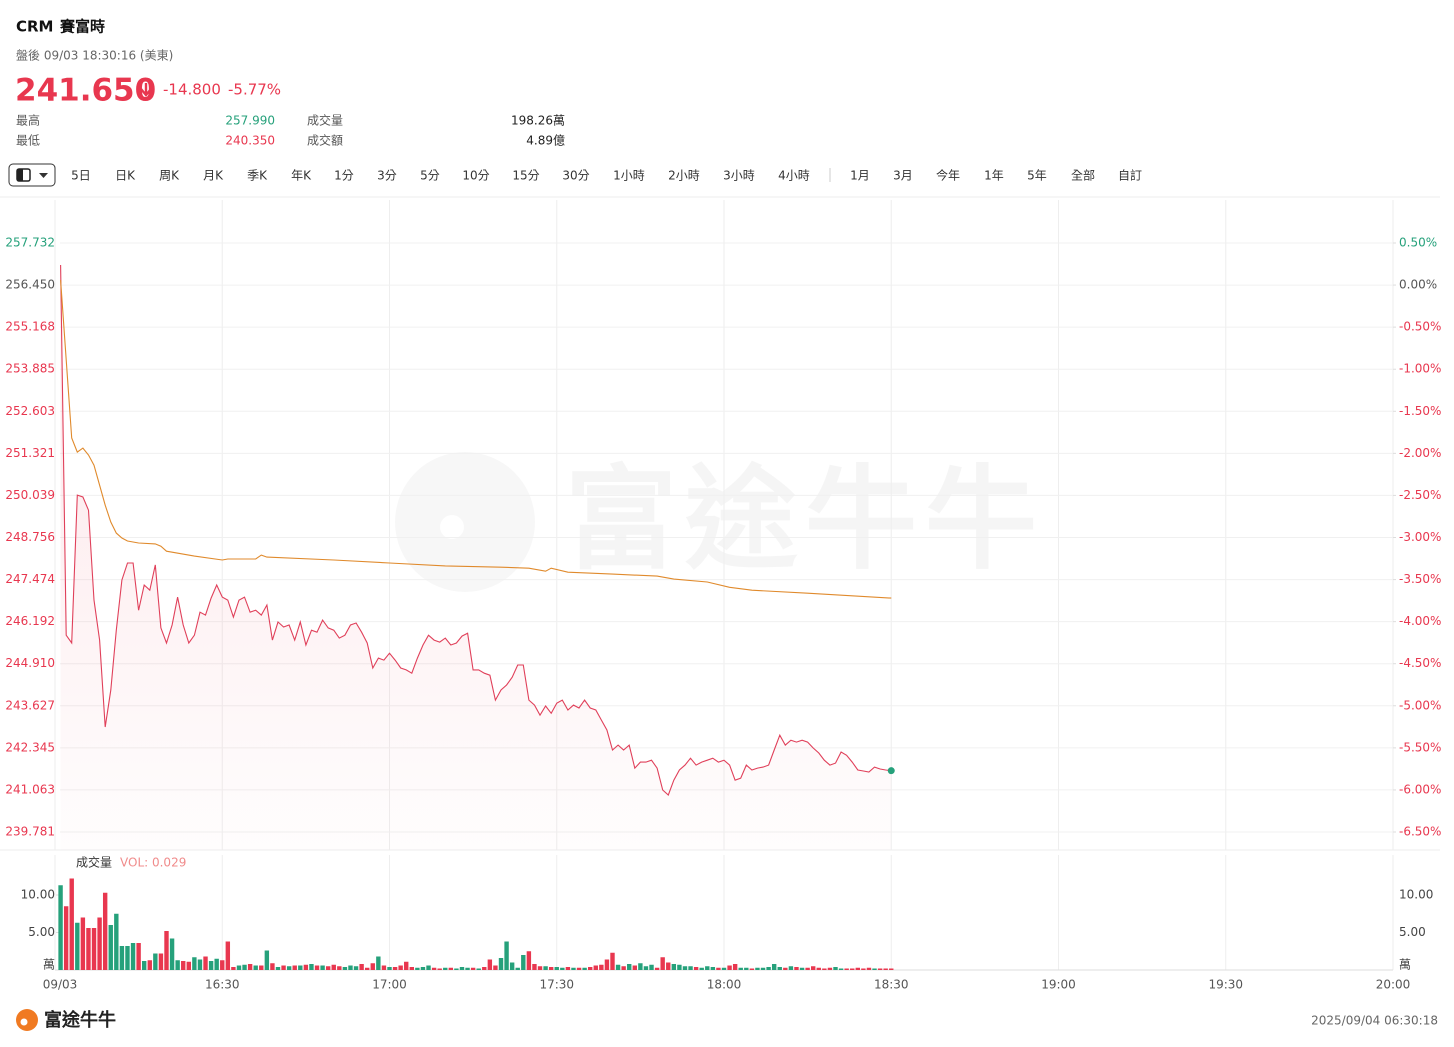 This screenshot has width=1454, height=1047. I want to click on stat-label: 成交量, so click(325, 120).